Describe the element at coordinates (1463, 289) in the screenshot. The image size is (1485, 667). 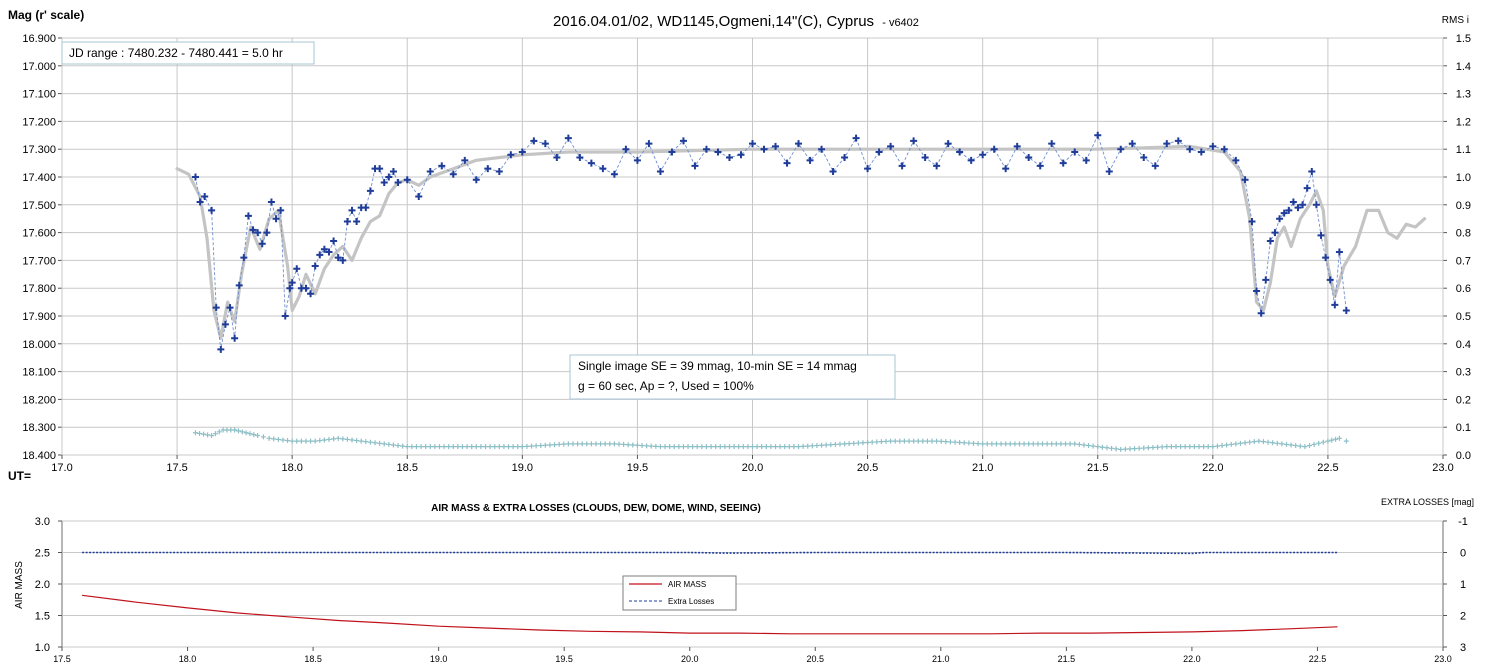
I see `top-y2-tick-label: 0.6` at that location.